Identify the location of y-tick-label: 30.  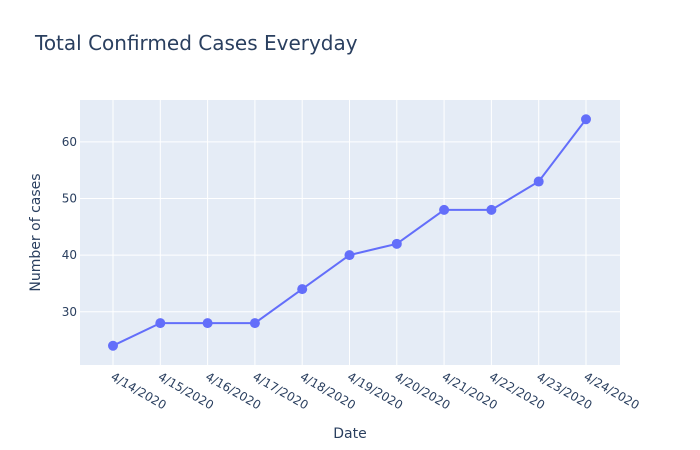
(69, 312).